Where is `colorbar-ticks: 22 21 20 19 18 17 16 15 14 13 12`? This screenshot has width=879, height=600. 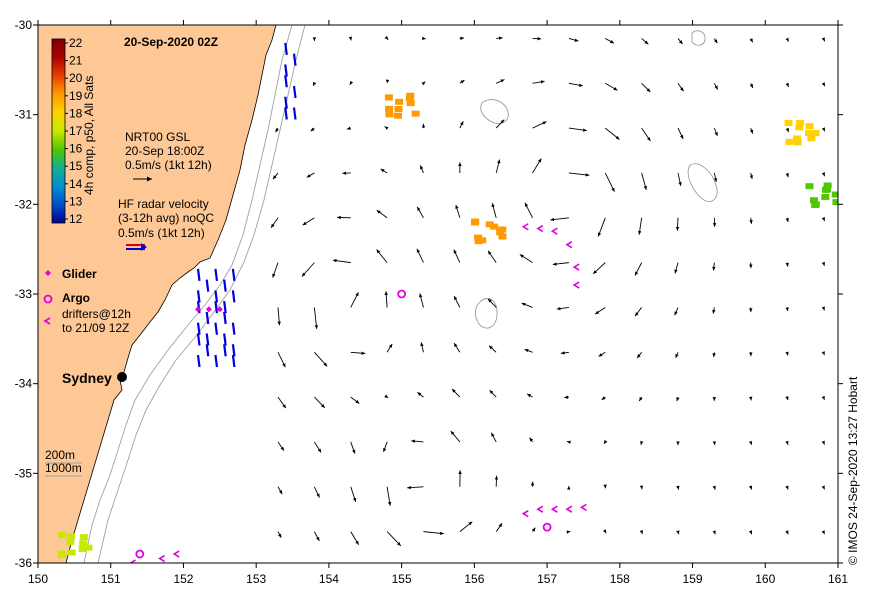 colorbar-ticks: 22 21 20 19 18 17 16 15 14 13 12 is located at coordinates (74, 131).